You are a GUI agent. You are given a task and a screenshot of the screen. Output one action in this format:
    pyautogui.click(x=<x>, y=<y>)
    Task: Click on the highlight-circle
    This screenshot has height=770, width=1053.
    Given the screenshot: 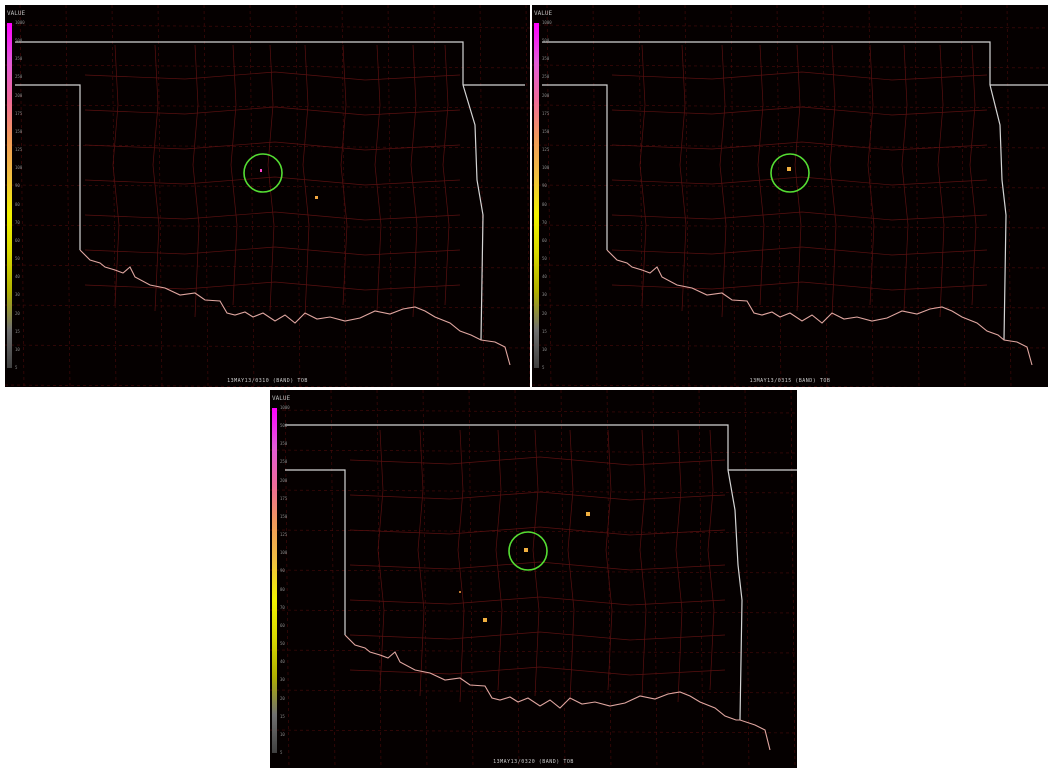 What is the action you would take?
    pyautogui.click(x=528, y=551)
    